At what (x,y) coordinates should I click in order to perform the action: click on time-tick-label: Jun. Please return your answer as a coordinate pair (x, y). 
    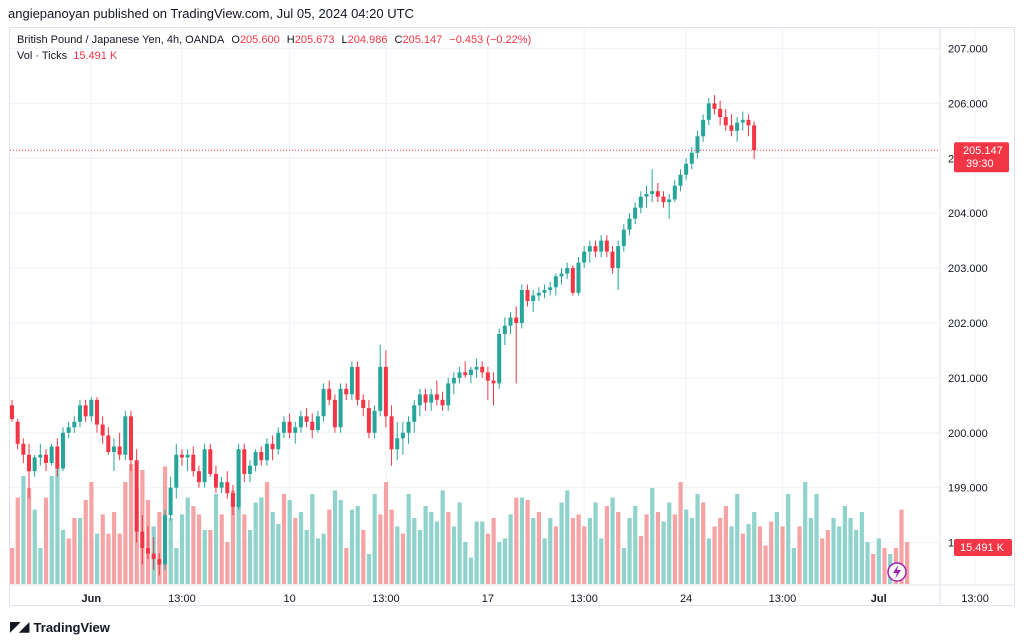
    Looking at the image, I should click on (92, 599).